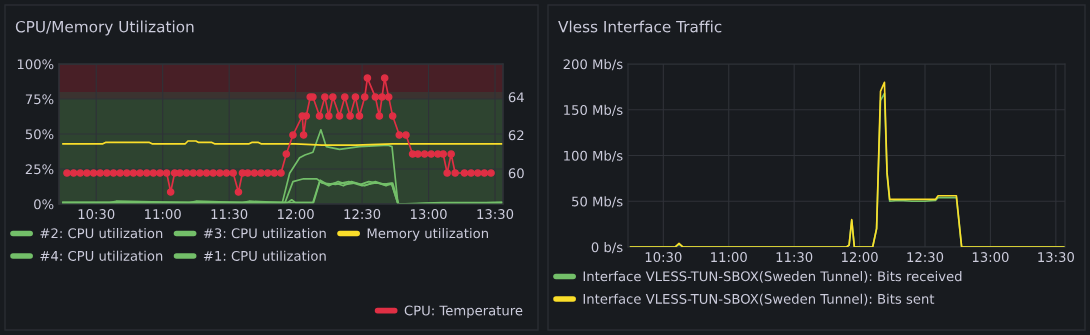 The image size is (1090, 335). Describe the element at coordinates (593, 156) in the screenshot. I see `y-tick-label: 100 Mb/s` at that location.